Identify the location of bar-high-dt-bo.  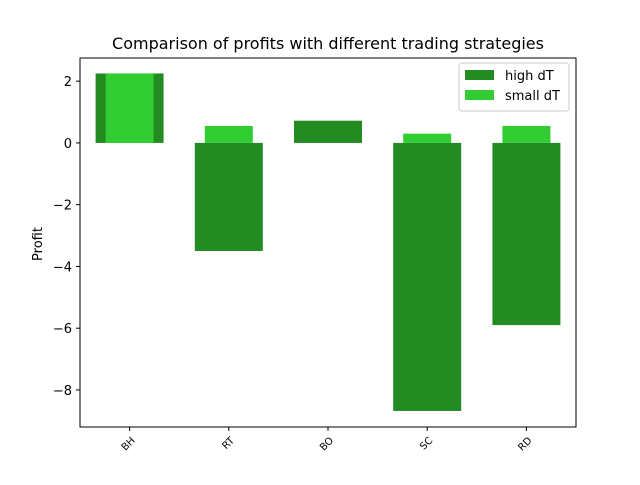
(328, 131).